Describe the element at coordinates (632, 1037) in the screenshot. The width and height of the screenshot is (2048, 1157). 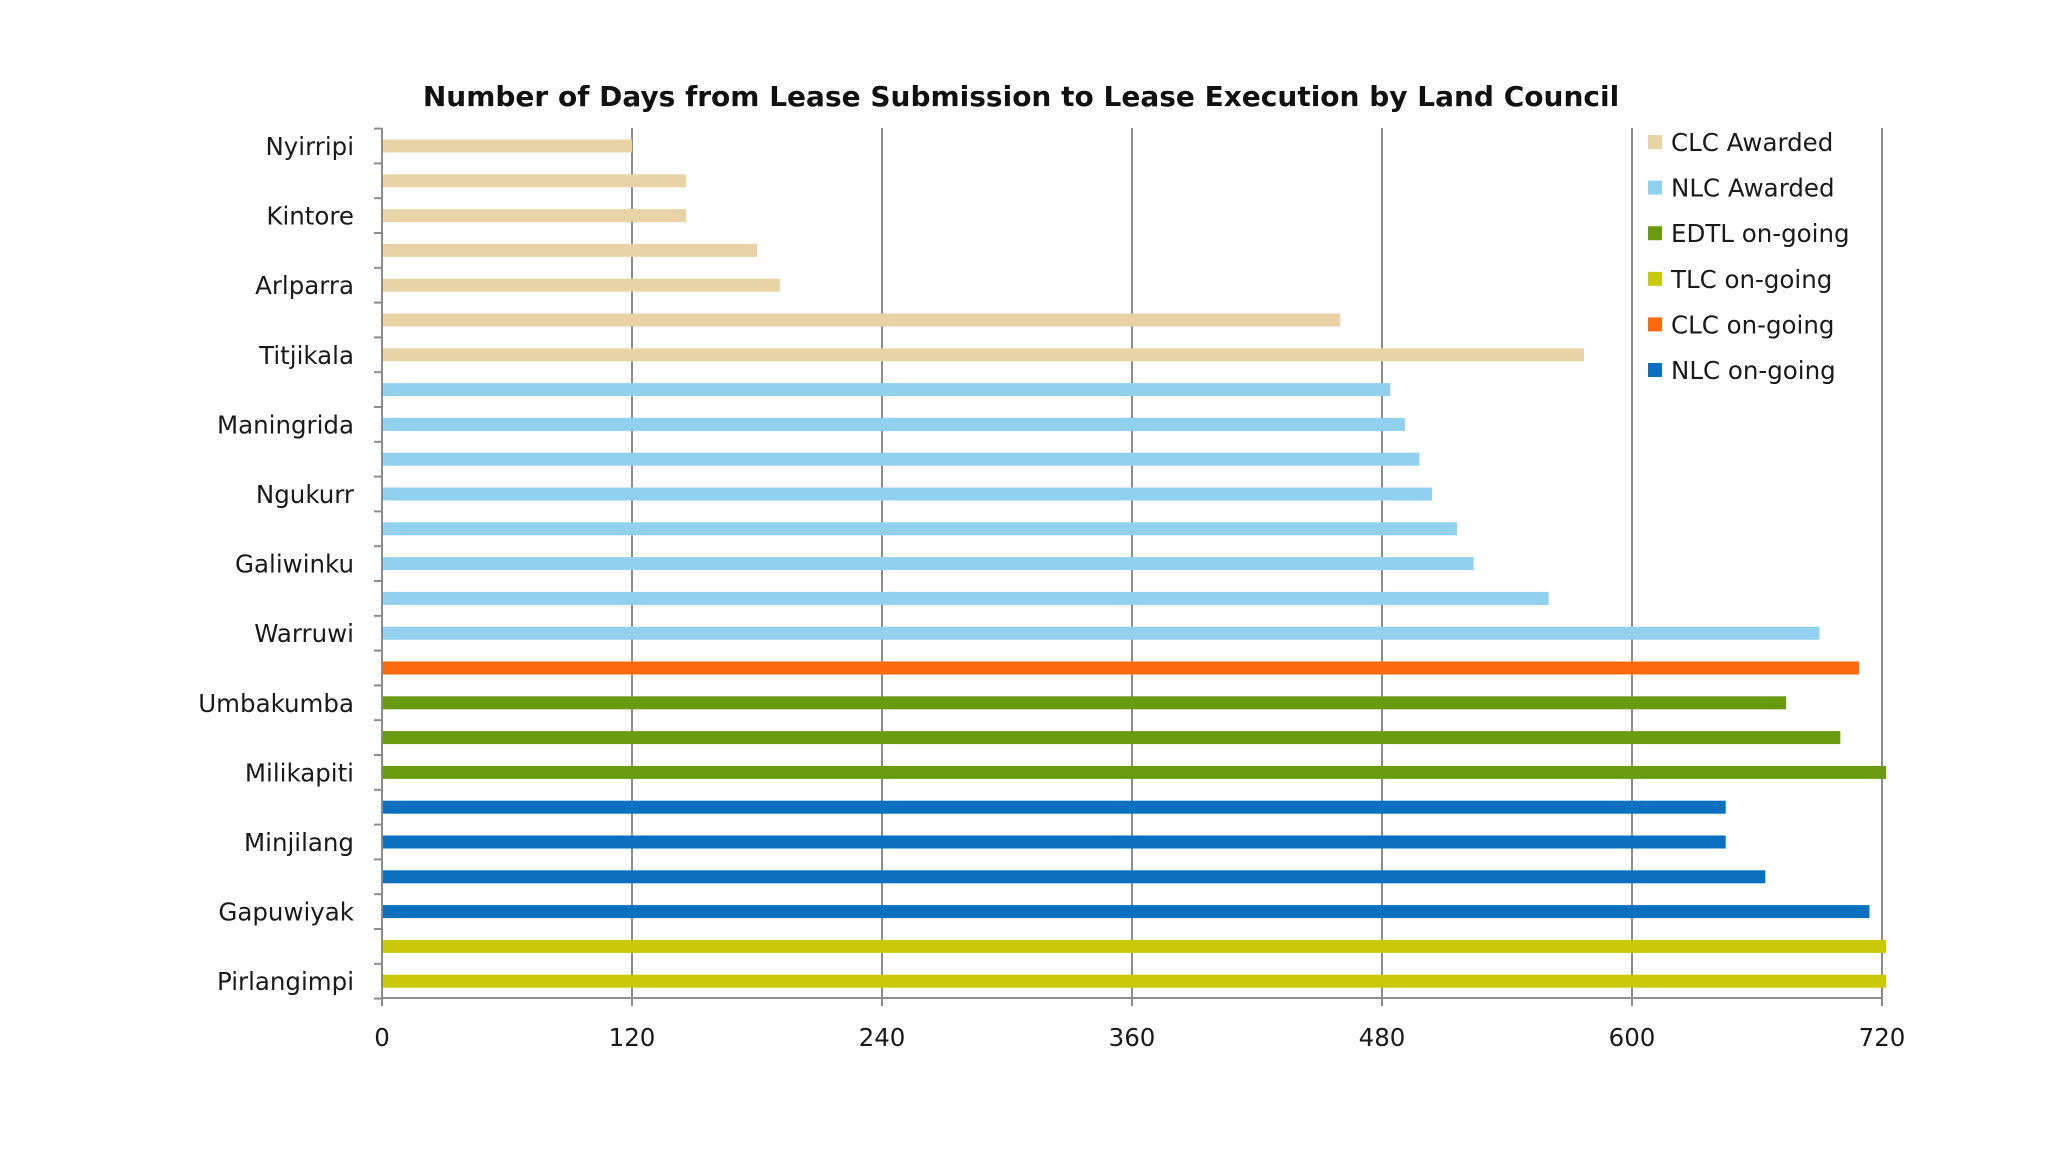
I see `x-tick-label-120: 120` at that location.